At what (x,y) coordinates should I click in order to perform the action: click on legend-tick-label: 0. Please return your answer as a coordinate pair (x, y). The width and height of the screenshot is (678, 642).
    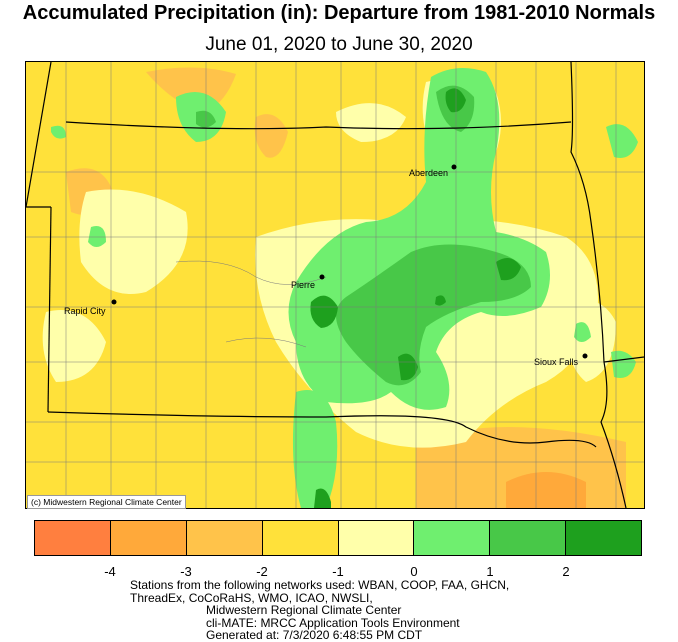
    Looking at the image, I should click on (414, 571).